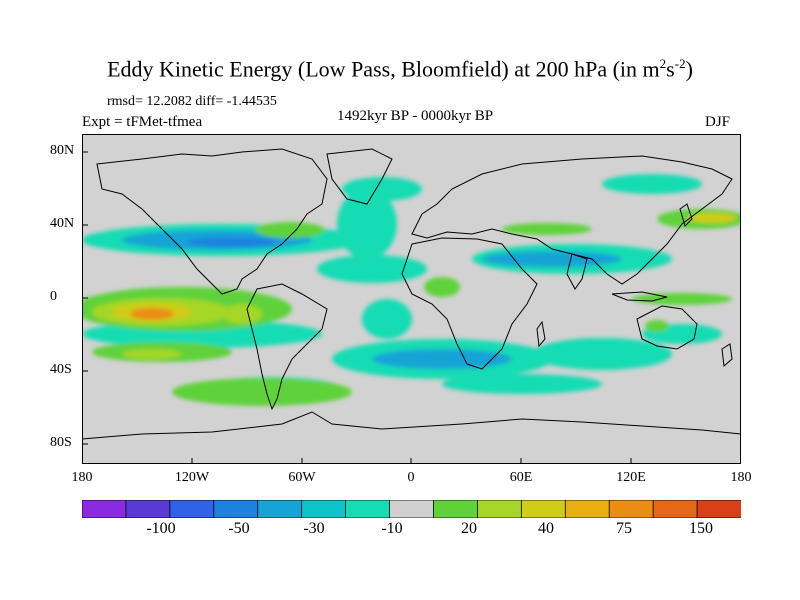 This screenshot has height=600, width=800. I want to click on x-tick-label: 60W, so click(302, 477).